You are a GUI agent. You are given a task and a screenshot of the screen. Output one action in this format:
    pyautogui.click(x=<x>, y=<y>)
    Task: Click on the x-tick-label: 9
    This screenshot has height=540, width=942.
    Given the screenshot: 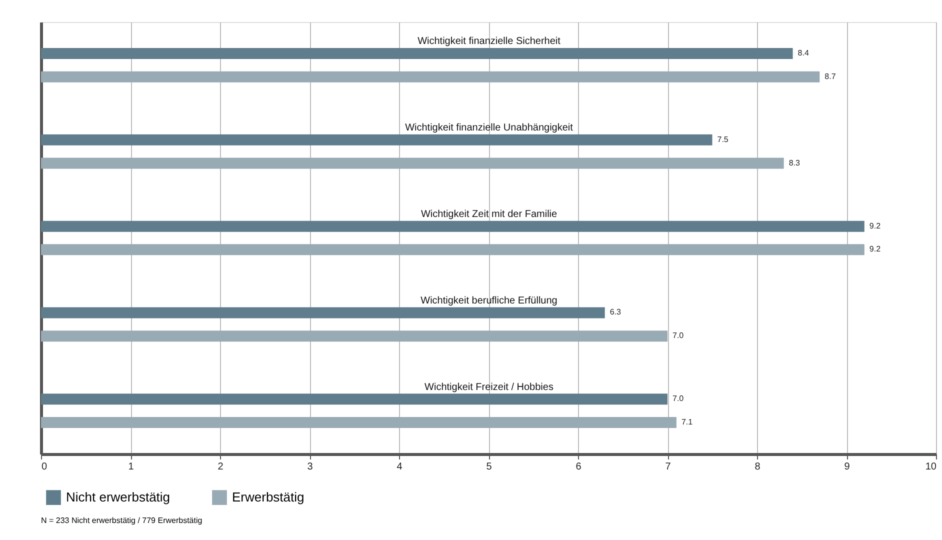 What is the action you would take?
    pyautogui.click(x=847, y=467)
    